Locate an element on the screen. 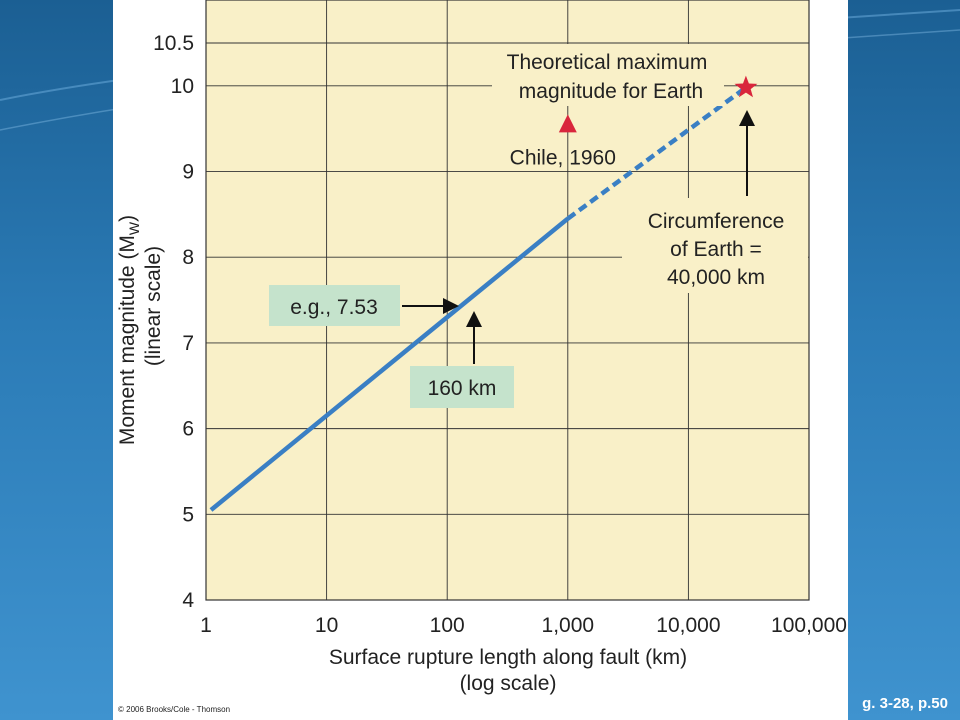 The image size is (960, 720). circumference-label-background is located at coordinates (715, 245).